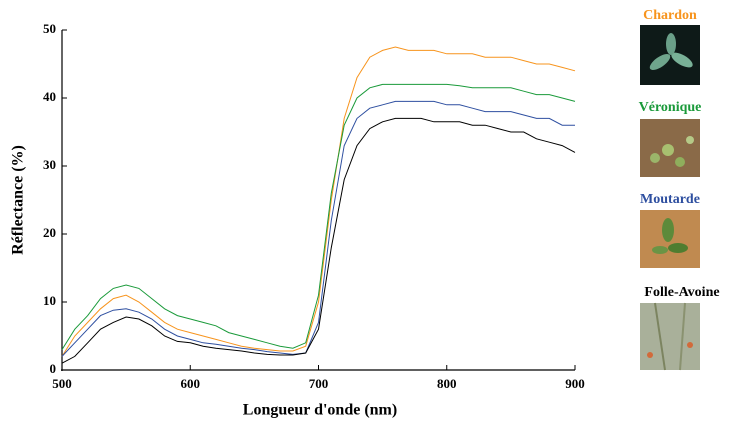  I want to click on x-tick-label: 500, so click(62, 383).